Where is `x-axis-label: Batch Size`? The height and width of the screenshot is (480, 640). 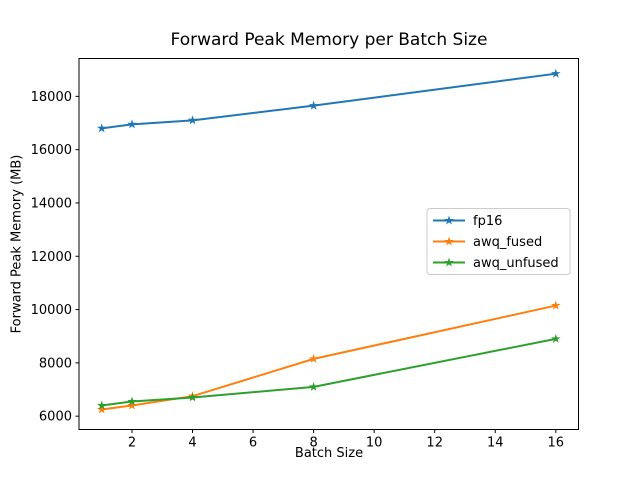 x-axis-label: Batch Size is located at coordinates (329, 453).